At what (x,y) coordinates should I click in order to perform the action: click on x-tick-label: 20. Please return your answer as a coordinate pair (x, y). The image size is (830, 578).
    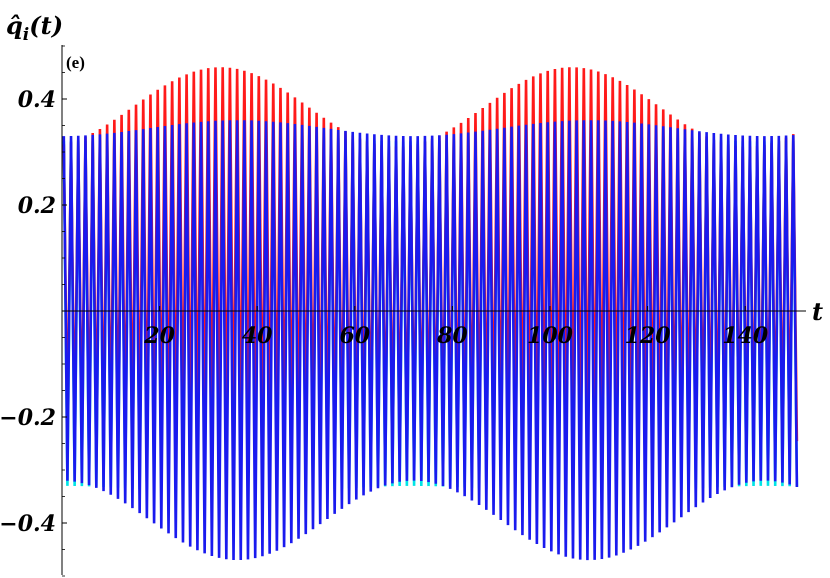
    Looking at the image, I should click on (159, 336).